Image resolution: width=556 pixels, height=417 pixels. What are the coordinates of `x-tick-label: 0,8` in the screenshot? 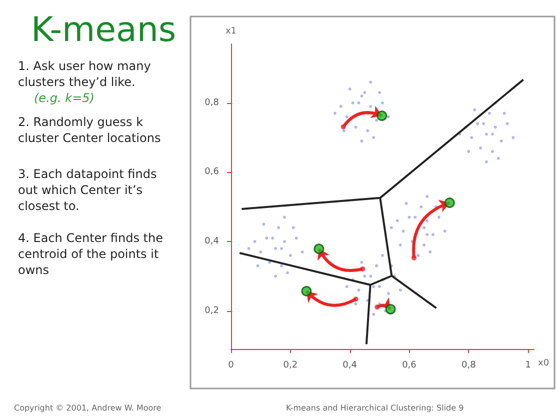 It's located at (468, 365).